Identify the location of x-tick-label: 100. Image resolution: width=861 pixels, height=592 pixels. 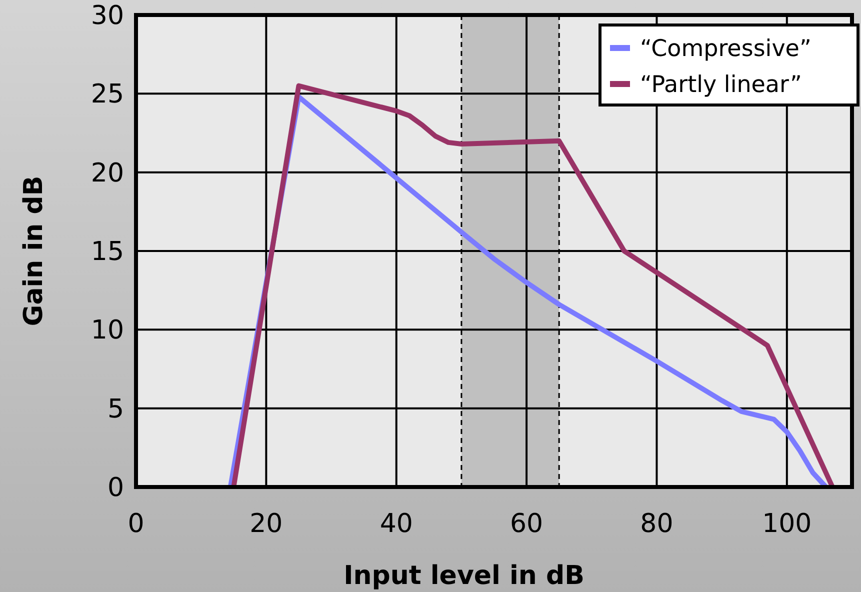
(787, 524).